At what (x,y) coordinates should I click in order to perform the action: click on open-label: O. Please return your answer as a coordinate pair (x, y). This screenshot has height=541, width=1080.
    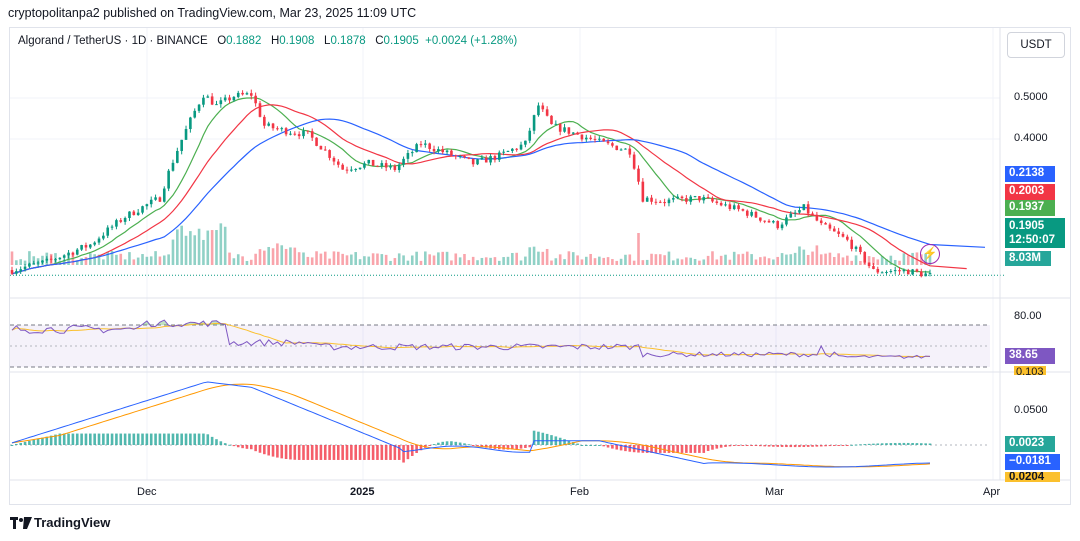
    Looking at the image, I should click on (222, 41).